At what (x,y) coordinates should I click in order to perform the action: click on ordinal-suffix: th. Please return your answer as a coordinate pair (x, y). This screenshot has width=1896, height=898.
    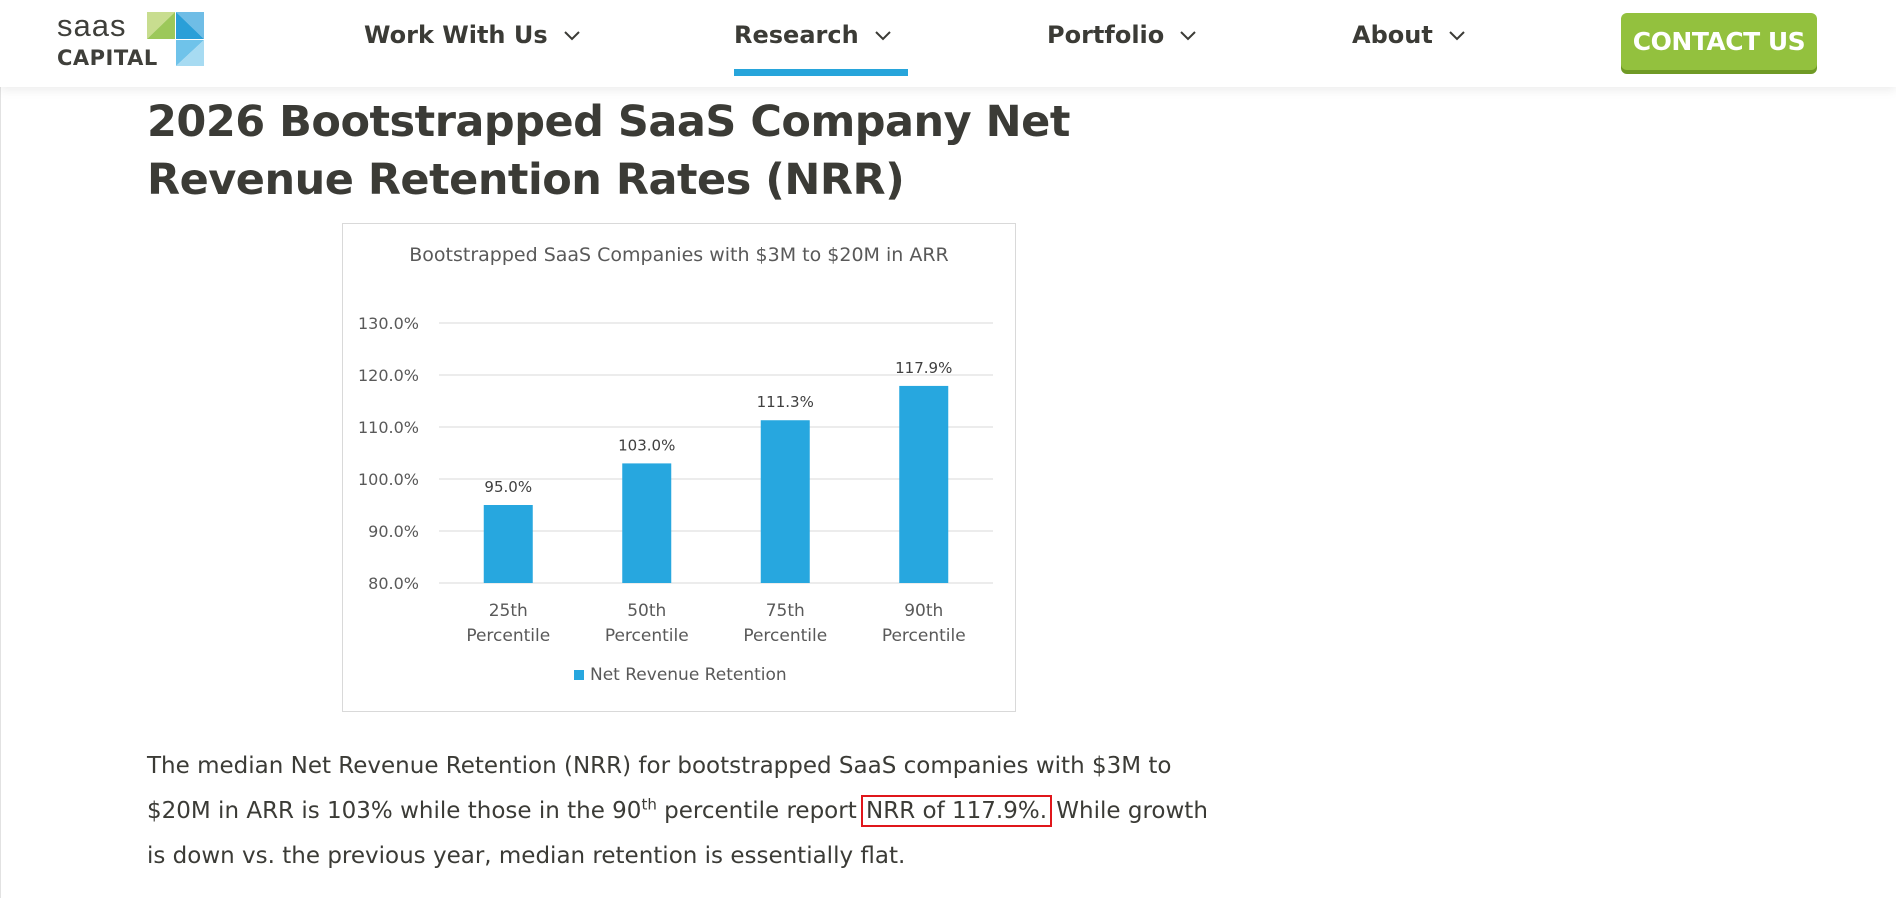
    Looking at the image, I should click on (649, 804).